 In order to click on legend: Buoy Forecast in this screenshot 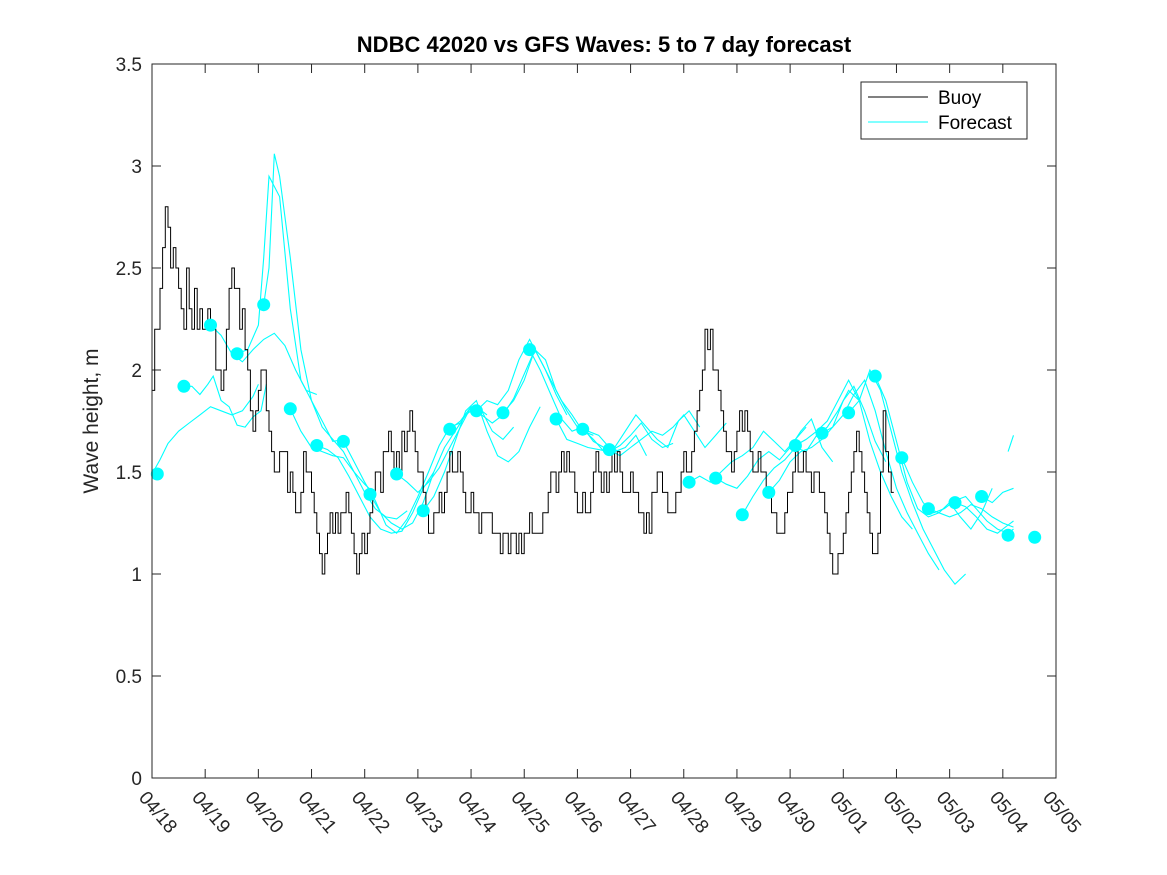, I will do `click(944, 110)`.